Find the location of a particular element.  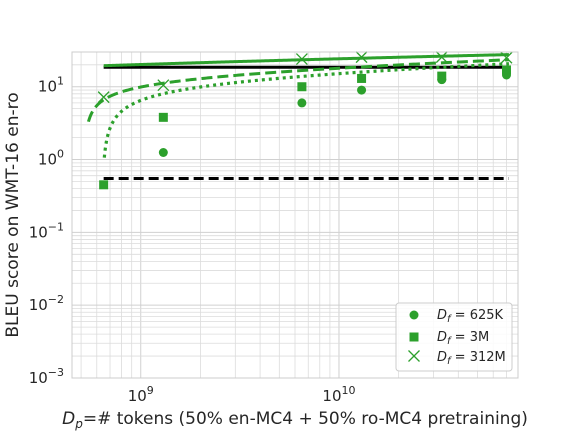

legend: Df = 625K Df = 3M Df = 312M is located at coordinates (454, 337).